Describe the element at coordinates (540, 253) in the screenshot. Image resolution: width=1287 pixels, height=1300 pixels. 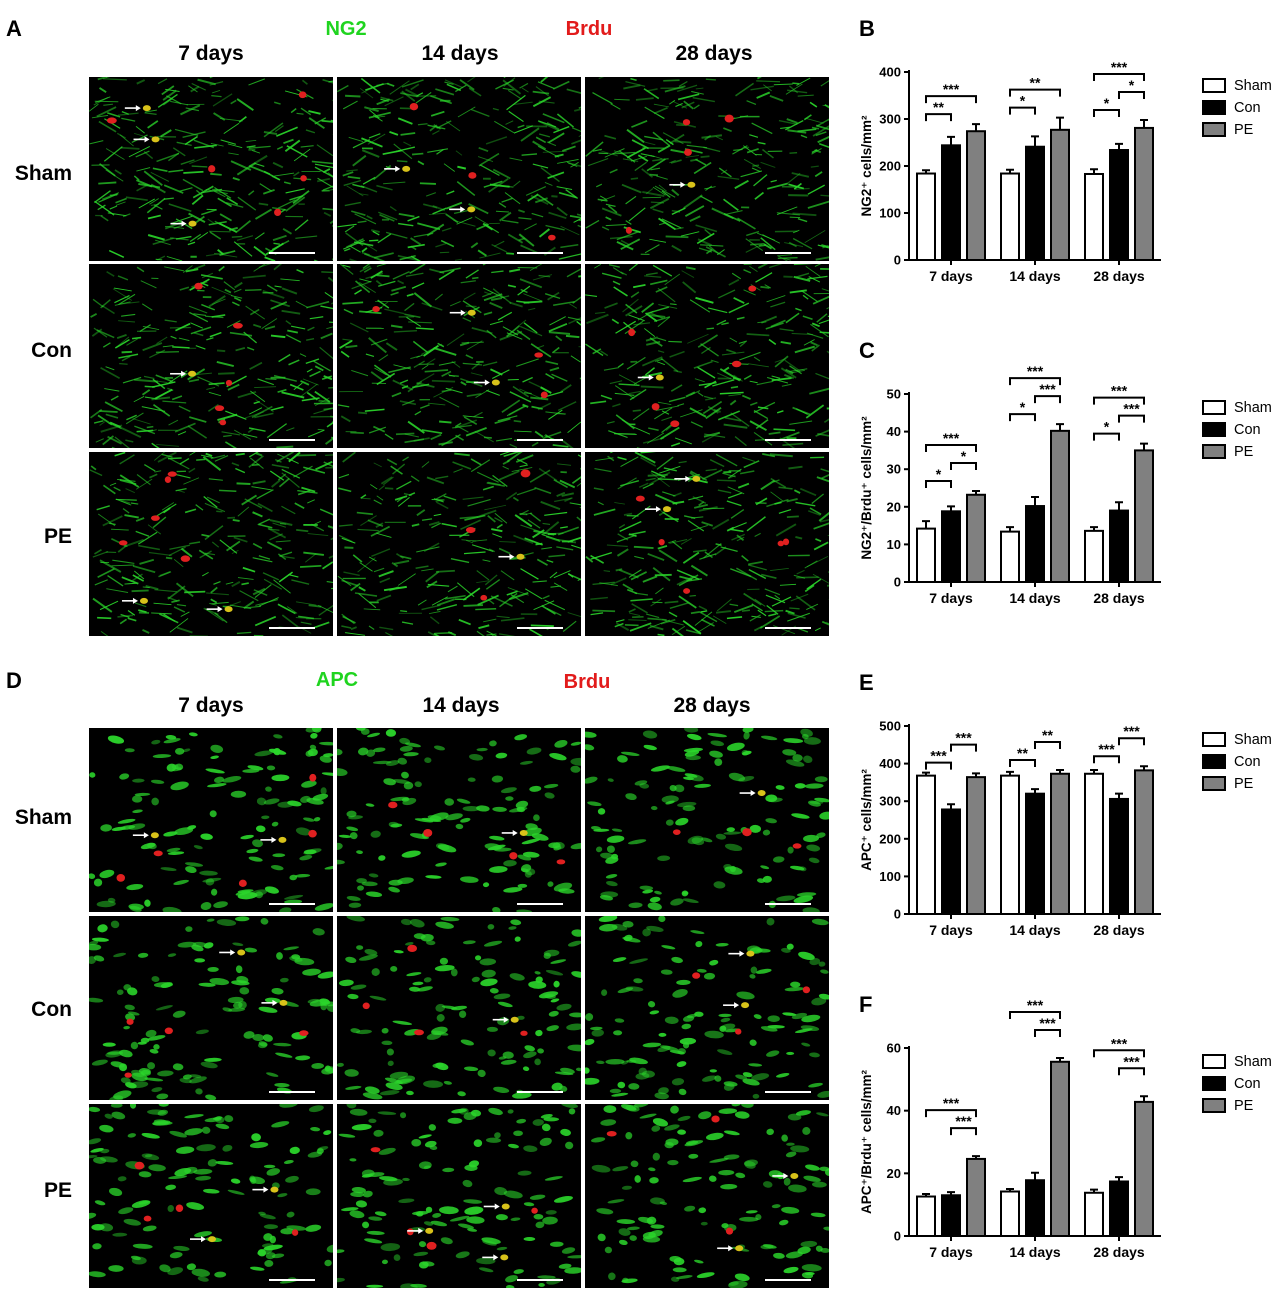
I see `scale-bar` at that location.